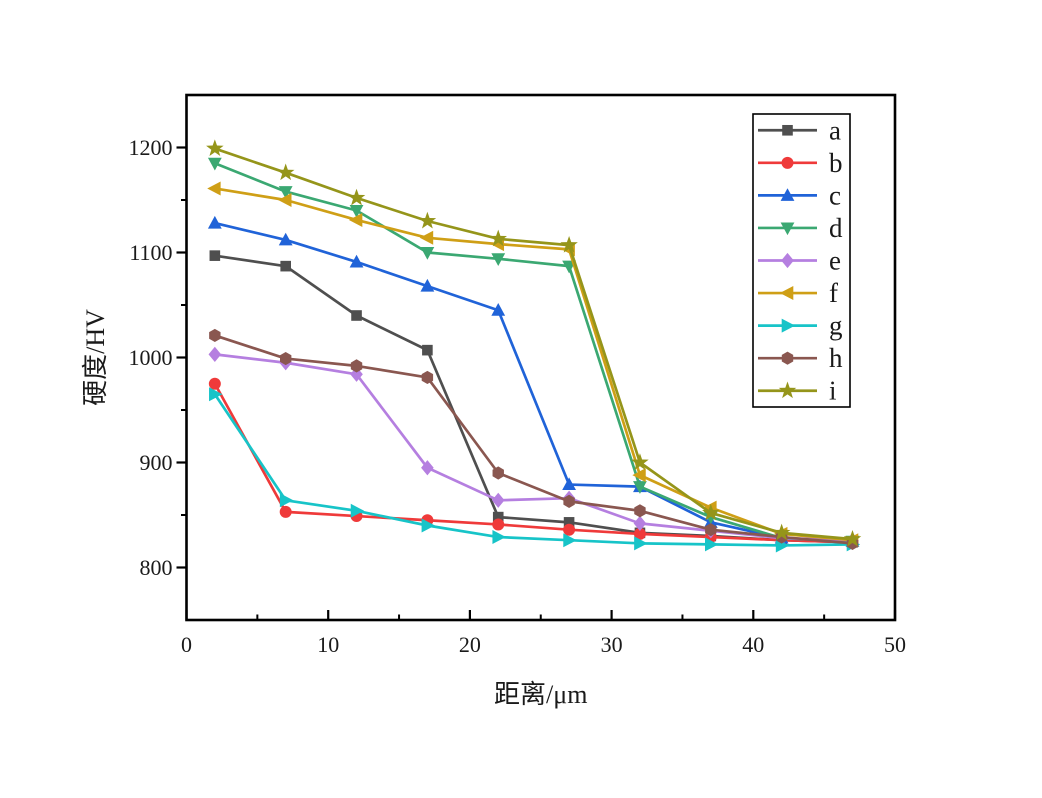 The width and height of the screenshot is (1042, 798). I want to click on y-axis-tick-label: 1000, so click(151, 357).